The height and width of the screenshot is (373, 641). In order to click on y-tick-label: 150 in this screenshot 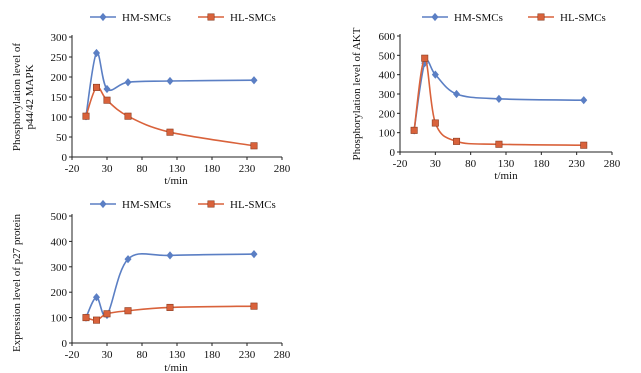, I will do `click(59, 98)`.